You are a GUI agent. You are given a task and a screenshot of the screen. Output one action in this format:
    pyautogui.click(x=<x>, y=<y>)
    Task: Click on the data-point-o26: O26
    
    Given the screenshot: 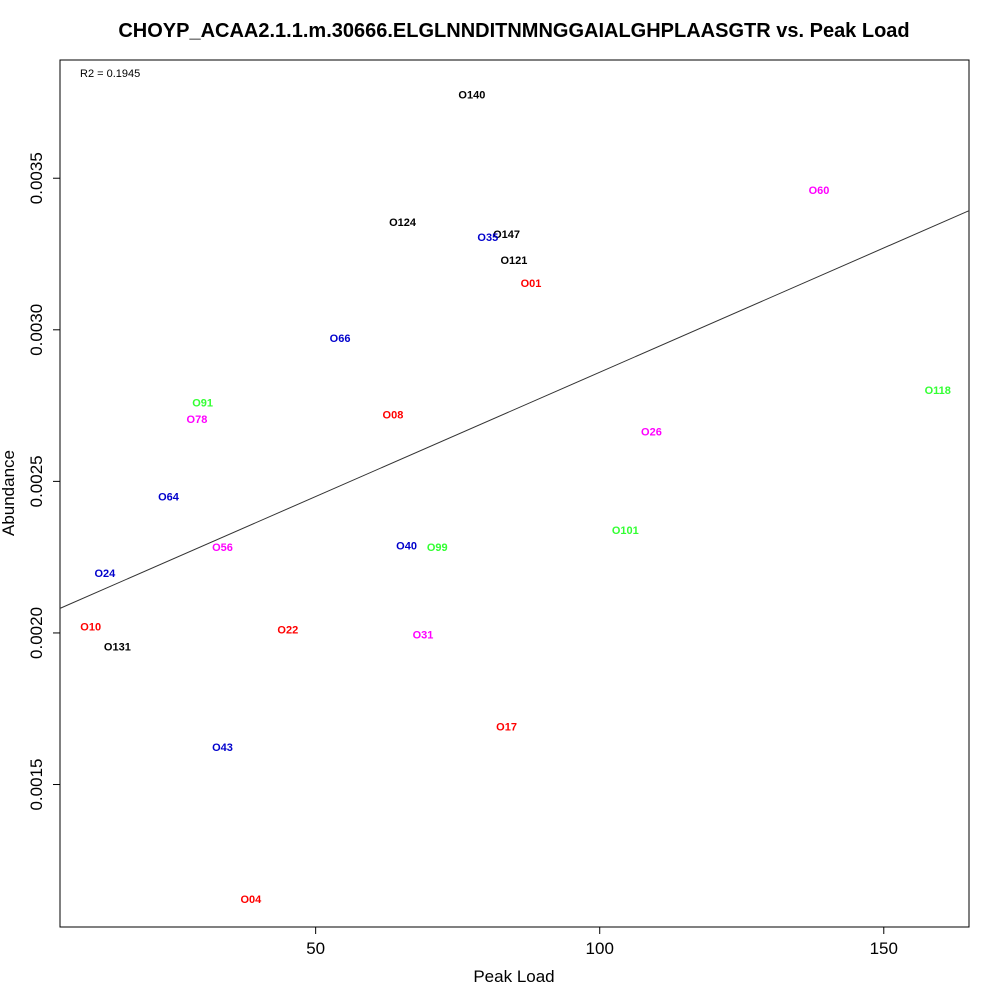 What is the action you would take?
    pyautogui.click(x=651, y=432)
    